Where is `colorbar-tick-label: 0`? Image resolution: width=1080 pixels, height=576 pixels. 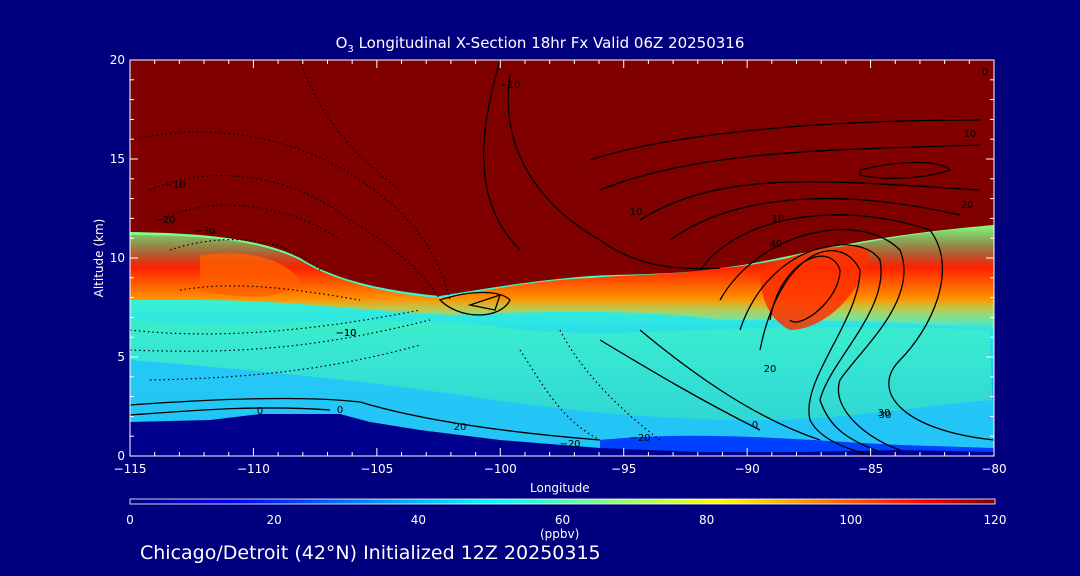
colorbar-tick-label: 0 is located at coordinates (130, 520).